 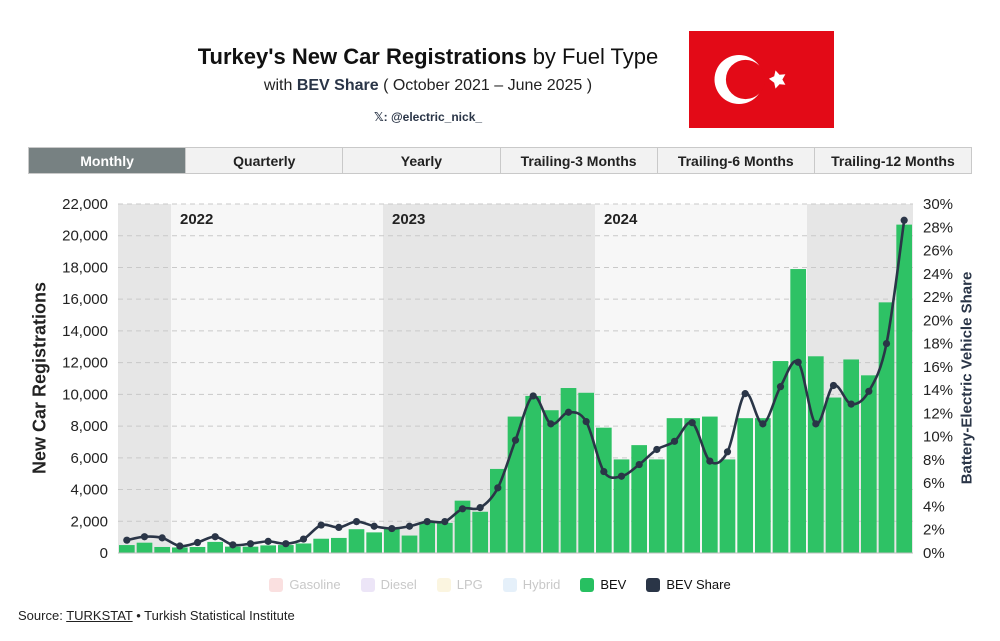 What do you see at coordinates (104, 553) in the screenshot?
I see `y-tick-left: 0` at bounding box center [104, 553].